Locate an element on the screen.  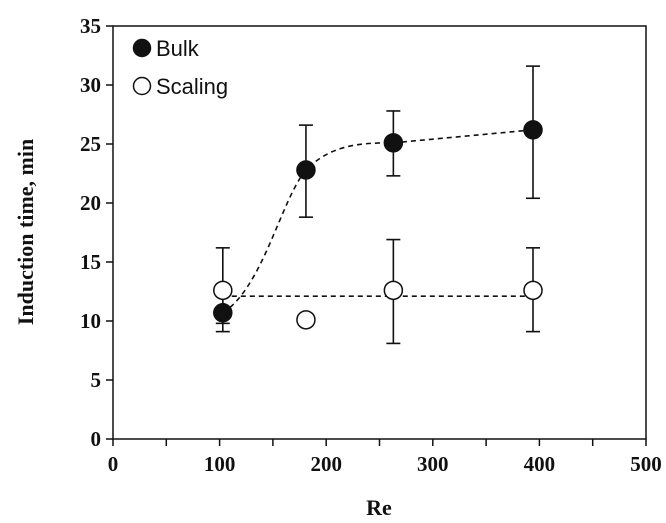
y-tick-label-15: 15 is located at coordinates (90, 262).